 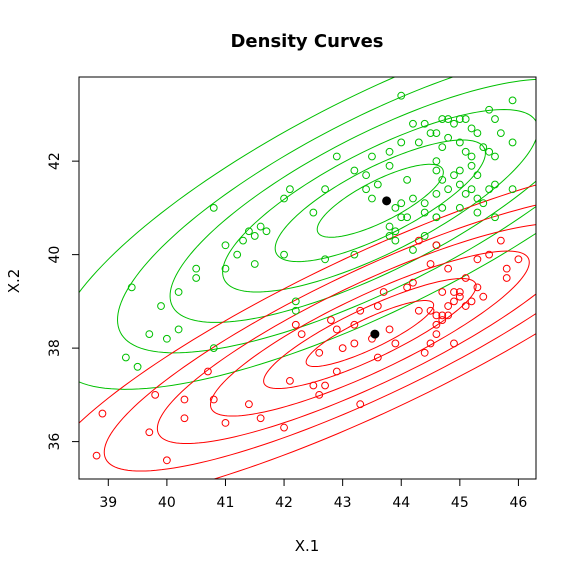 What do you see at coordinates (381, 267) in the screenshot?
I see `mean-points` at bounding box center [381, 267].